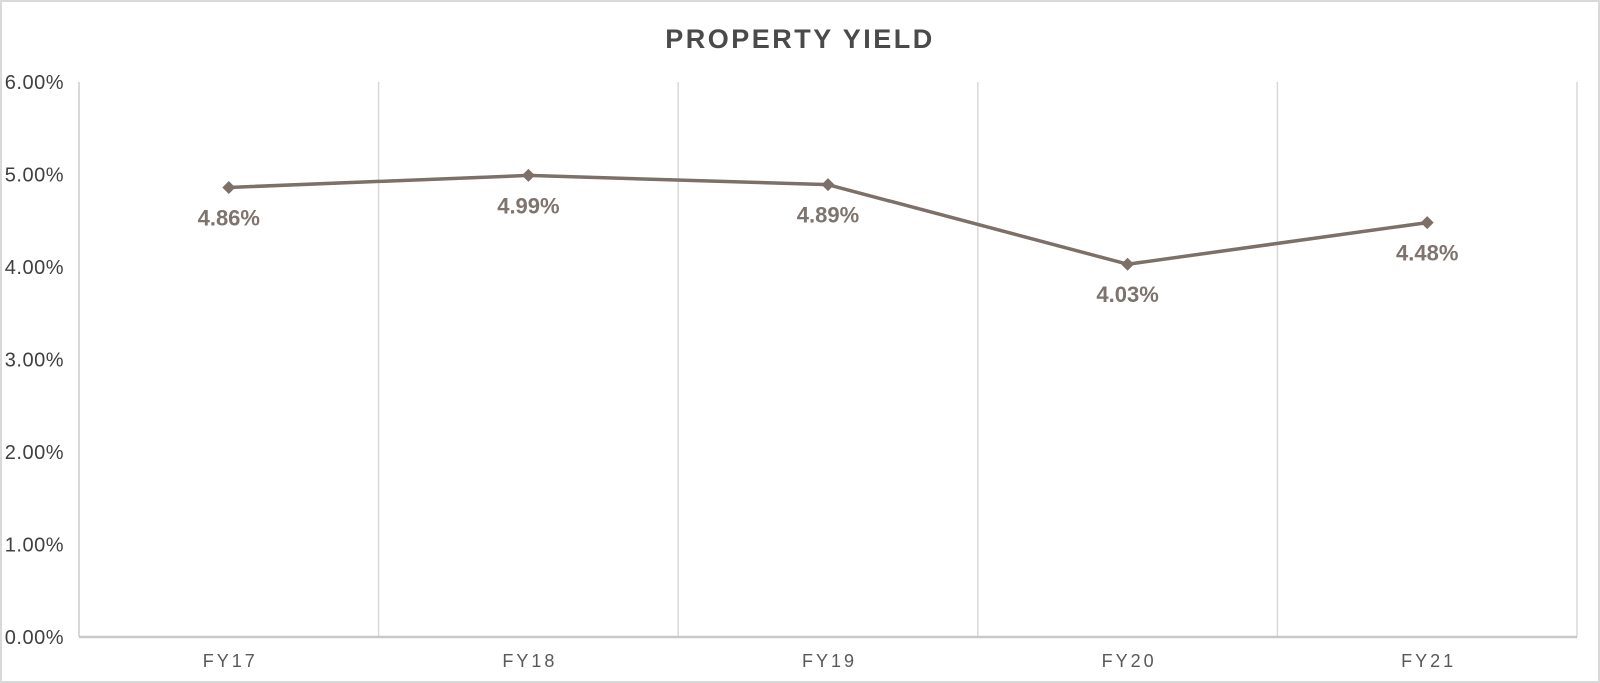  I want to click on y-axis-tick-label: 1.00%, so click(34, 546).